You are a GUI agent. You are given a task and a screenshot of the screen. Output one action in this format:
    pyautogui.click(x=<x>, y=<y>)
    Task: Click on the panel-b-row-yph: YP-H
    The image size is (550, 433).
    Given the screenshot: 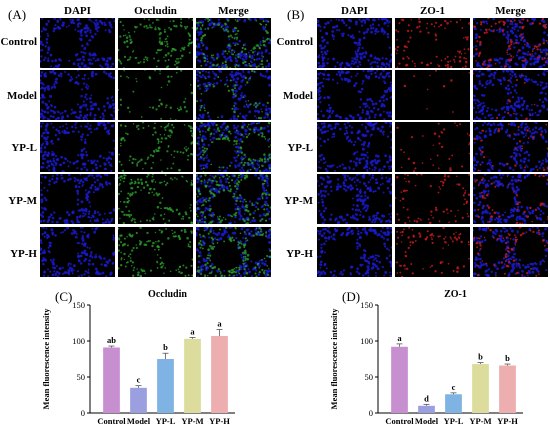 What is the action you would take?
    pyautogui.click(x=299, y=254)
    